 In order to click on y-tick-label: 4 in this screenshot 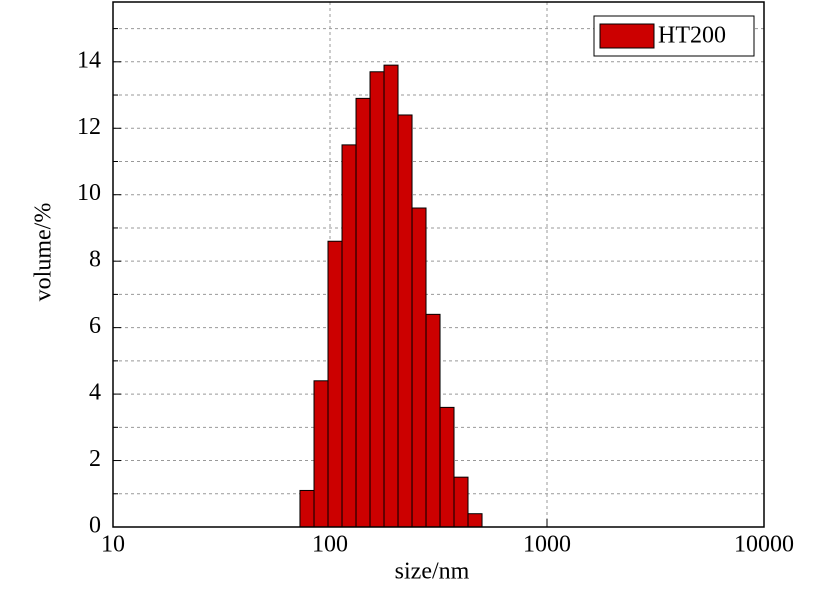, I will do `click(95, 393)`.